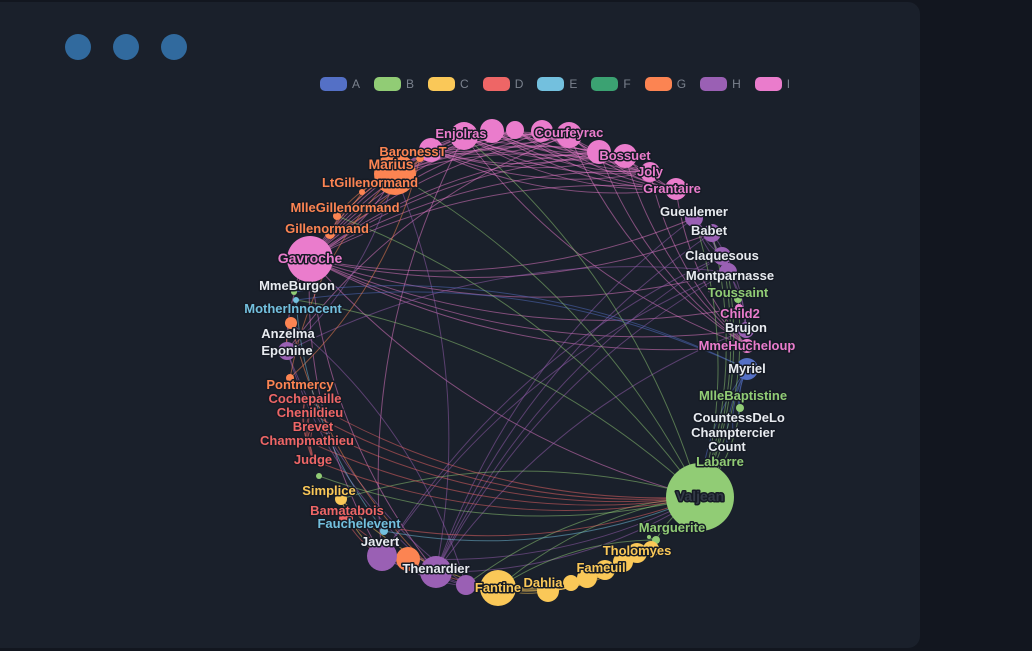 Image resolution: width=1032 pixels, height=651 pixels. I want to click on graph-node-Labarre, so click(720, 462).